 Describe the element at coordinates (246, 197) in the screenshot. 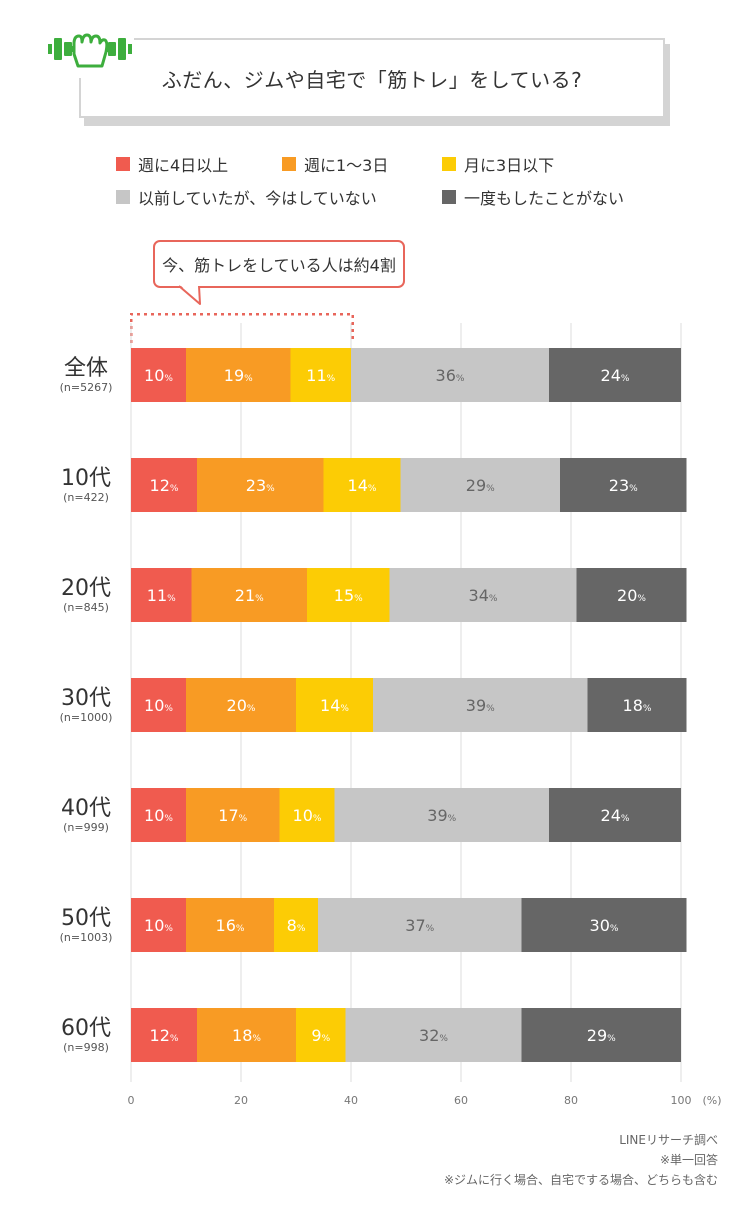

I see `legend-item: 以前していたが、今はしていない` at that location.